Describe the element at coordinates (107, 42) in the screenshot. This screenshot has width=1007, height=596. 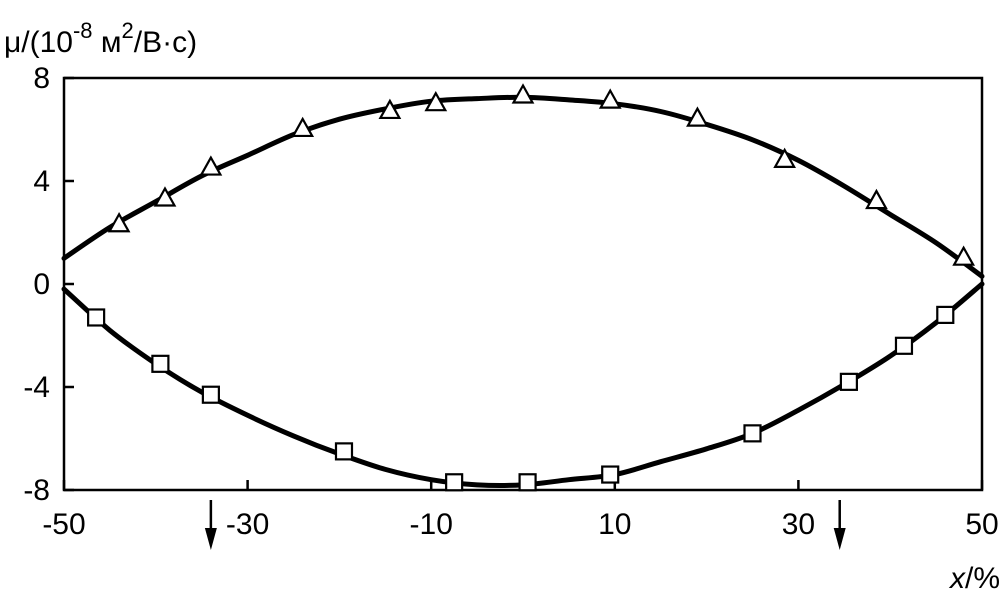
I see `y-axis-title-mid: м` at that location.